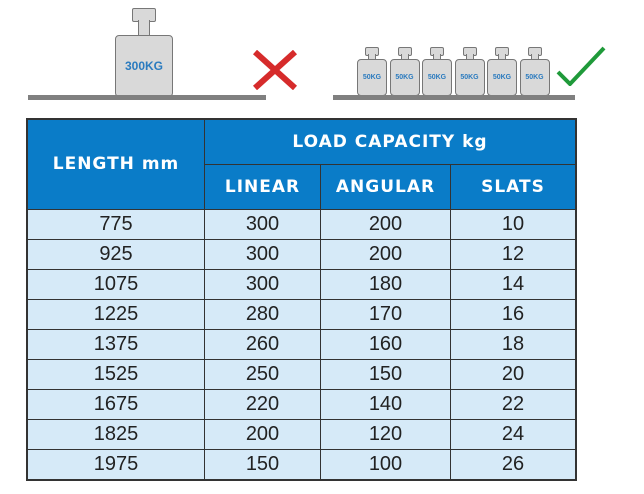 The height and width of the screenshot is (494, 644). What do you see at coordinates (115, 344) in the screenshot?
I see `cell-length: 1375` at bounding box center [115, 344].